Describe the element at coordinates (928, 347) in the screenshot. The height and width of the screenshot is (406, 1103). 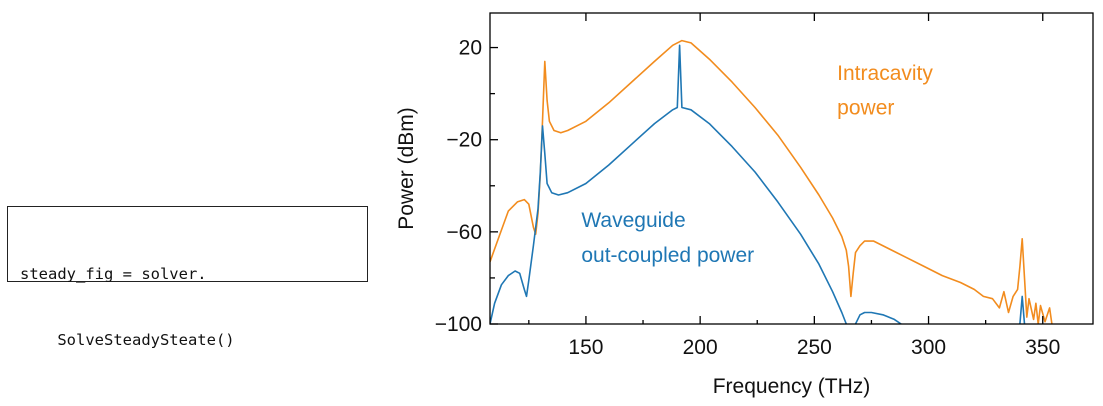
I see `x-tick-label-3: 300` at that location.